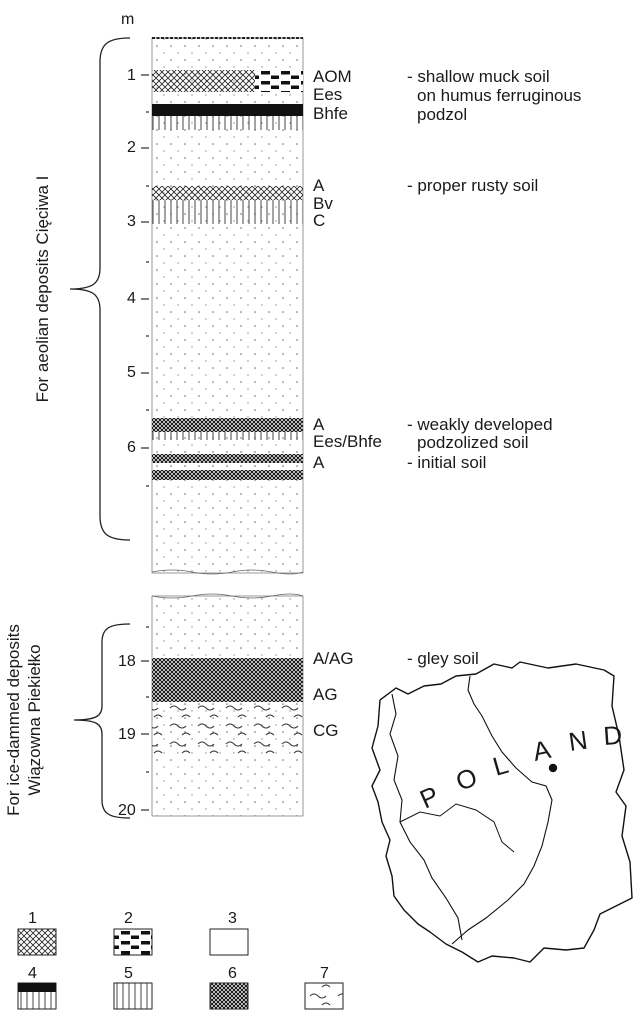 The image size is (640, 1012). Describe the element at coordinates (478, 76) in the screenshot. I see `horizon-description: - shallow muck soil` at that location.